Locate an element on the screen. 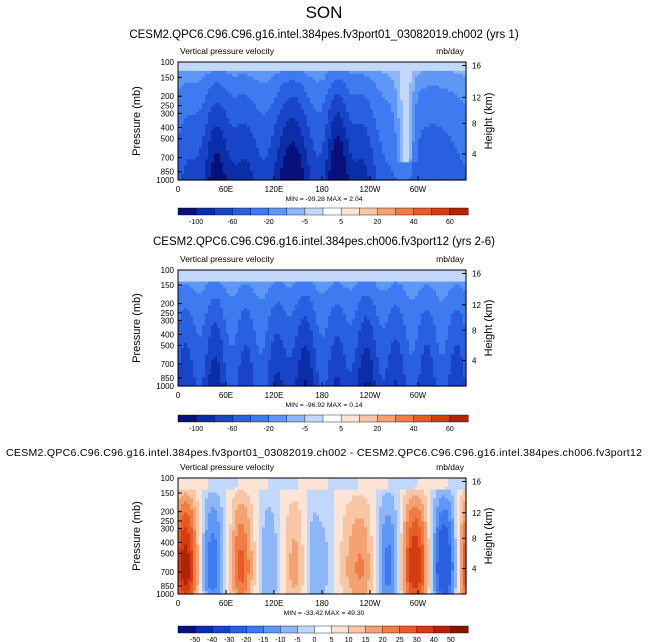 Image resolution: width=648 pixels, height=642 pixels. colorbar-swatch is located at coordinates (223, 211).